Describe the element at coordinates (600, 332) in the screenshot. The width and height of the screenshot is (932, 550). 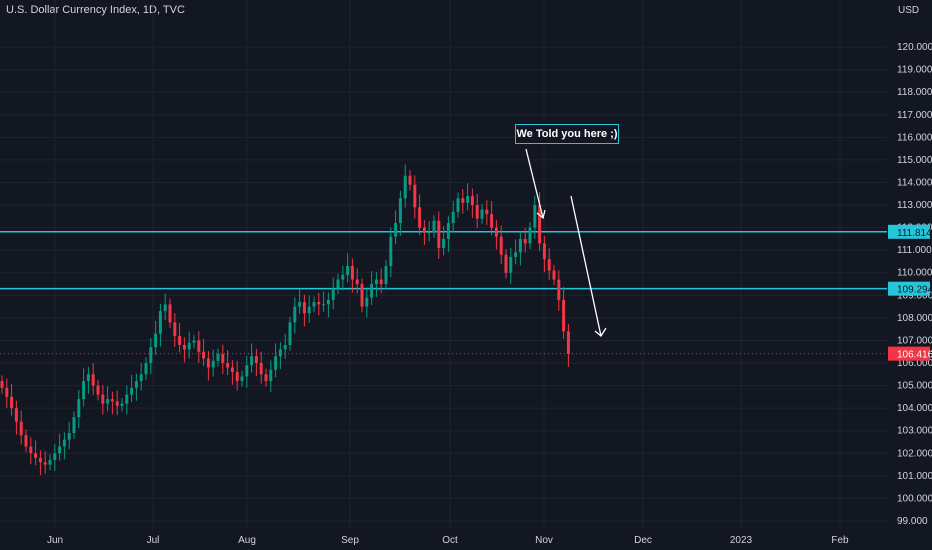
I see `annotation-arrow-2-head` at that location.